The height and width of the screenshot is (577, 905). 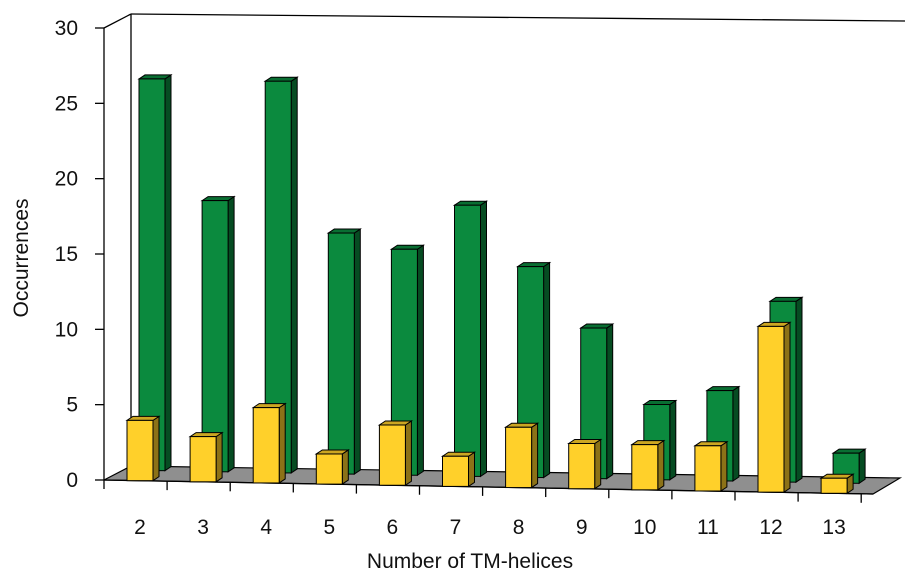 I want to click on front-series-bar-9-side, so click(x=598, y=464).